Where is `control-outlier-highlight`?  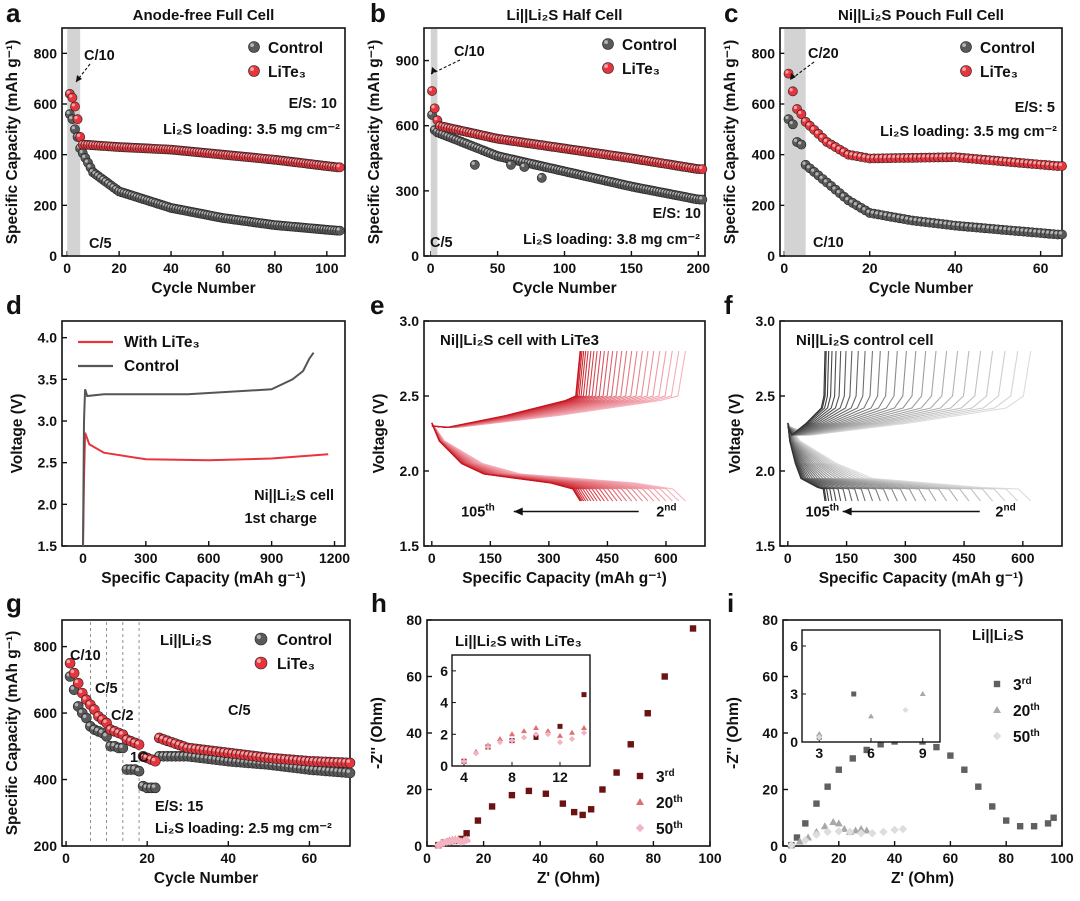
control-outlier-highlight is located at coordinates (540, 176).